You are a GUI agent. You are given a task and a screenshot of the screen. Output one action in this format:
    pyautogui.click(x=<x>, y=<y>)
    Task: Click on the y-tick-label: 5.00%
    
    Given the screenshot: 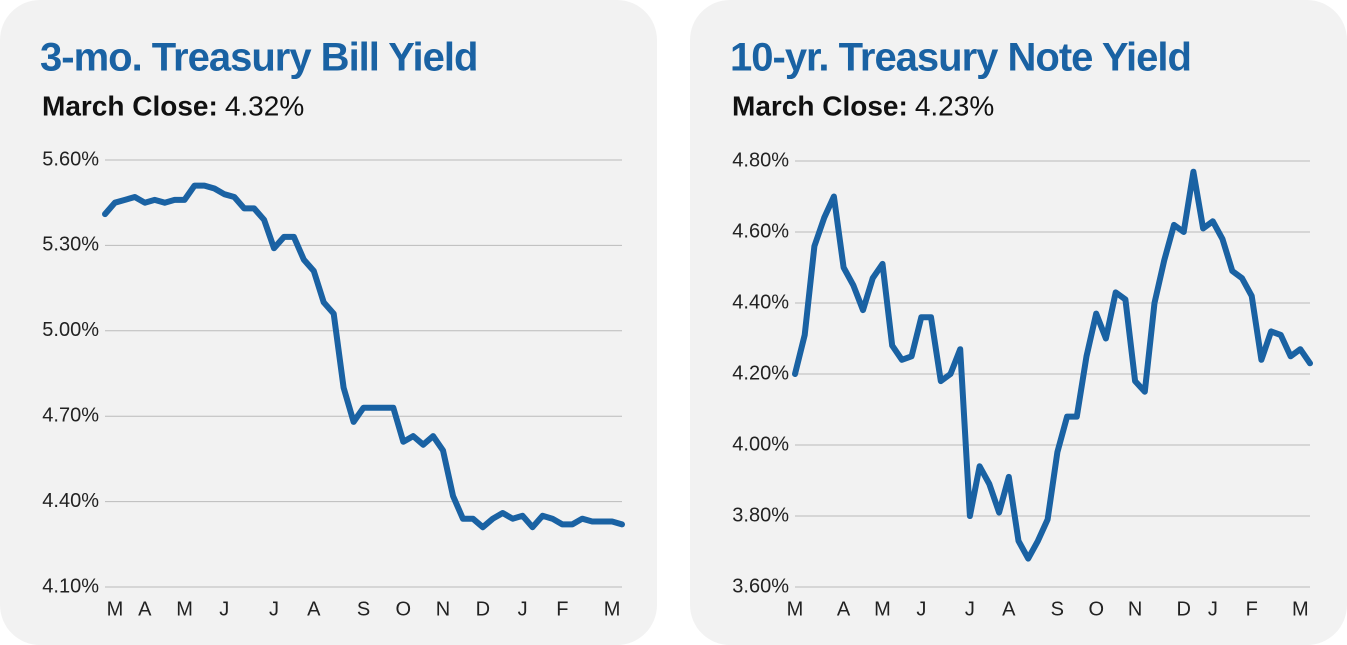 What is the action you would take?
    pyautogui.click(x=70, y=330)
    